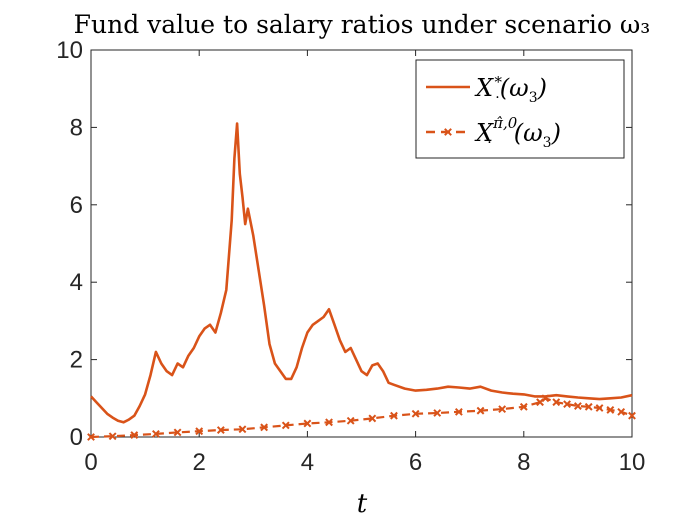  I want to click on y-tick-label: 2, so click(76, 360).